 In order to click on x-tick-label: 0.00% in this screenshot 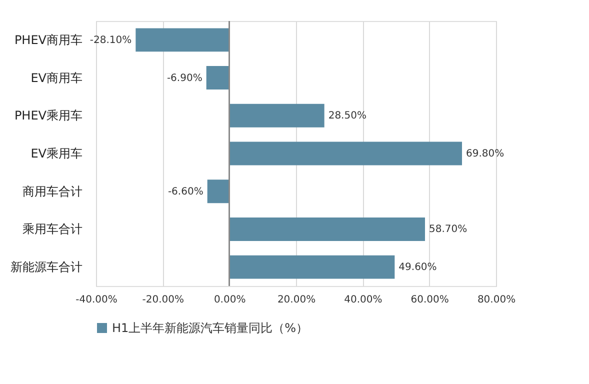, I will do `click(230, 300)`.